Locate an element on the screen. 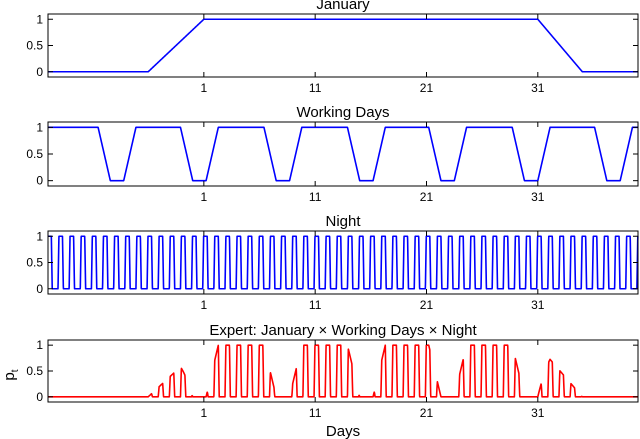 This screenshot has width=640, height=439. panel-title: January is located at coordinates (343, 6).